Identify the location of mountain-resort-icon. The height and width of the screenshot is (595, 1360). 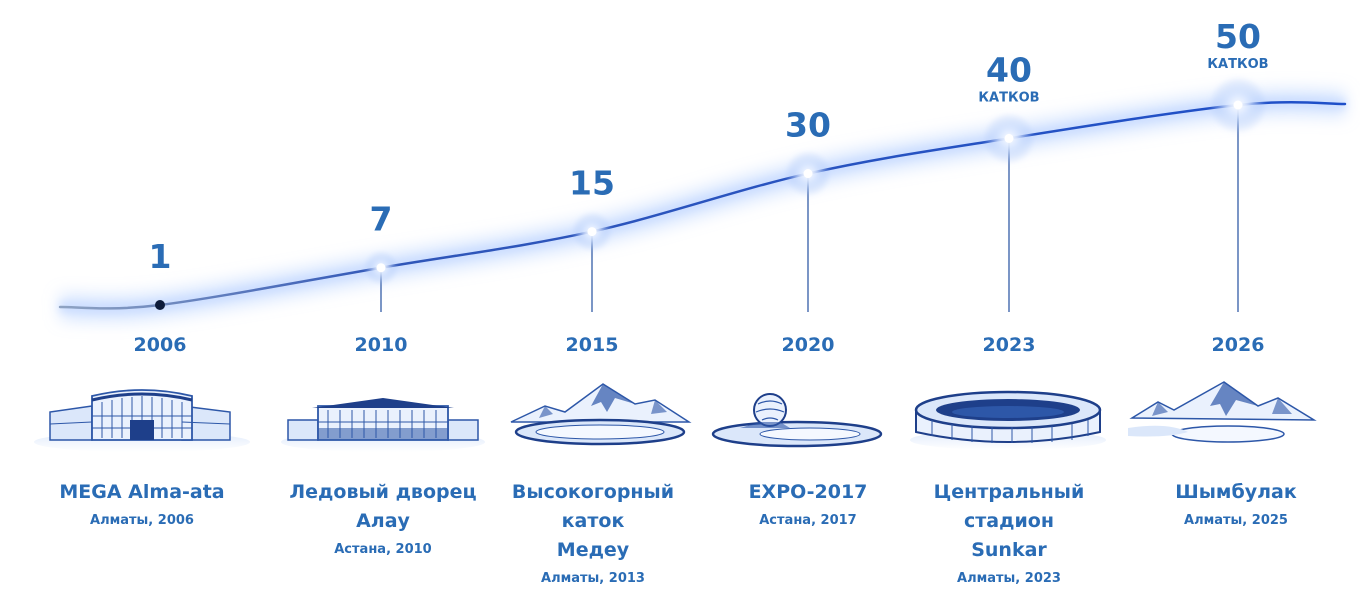
(1222, 412).